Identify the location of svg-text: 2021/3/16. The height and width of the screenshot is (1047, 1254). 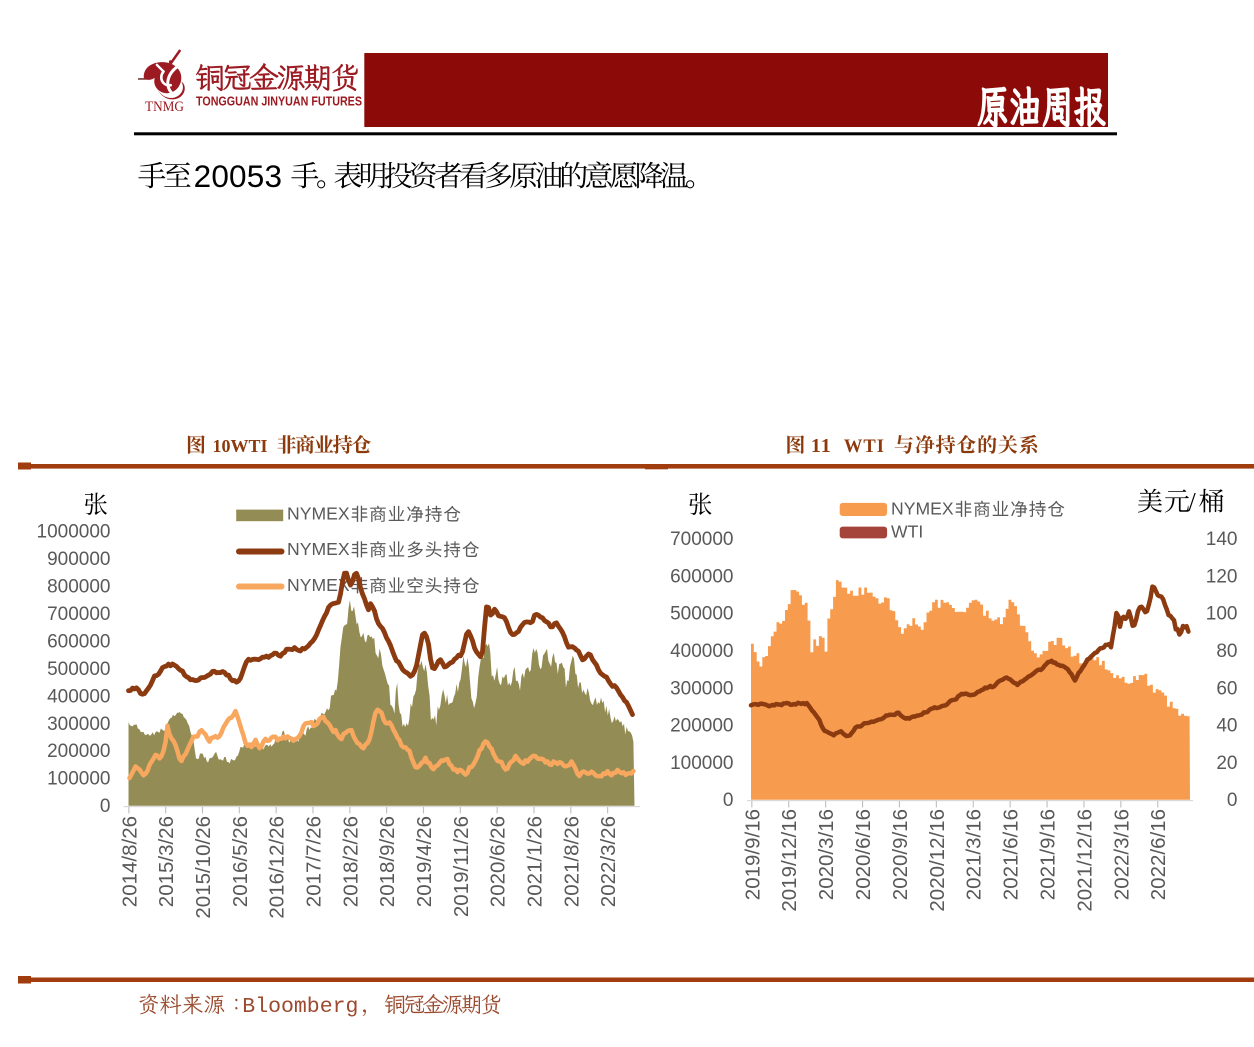
(974, 854).